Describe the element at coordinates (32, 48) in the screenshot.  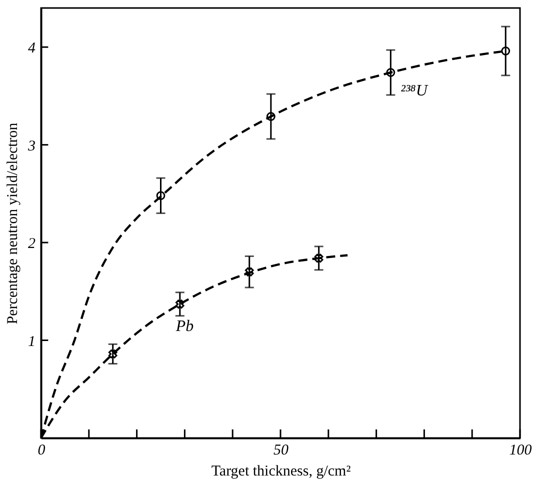
I see `y-tick-label: 4` at that location.